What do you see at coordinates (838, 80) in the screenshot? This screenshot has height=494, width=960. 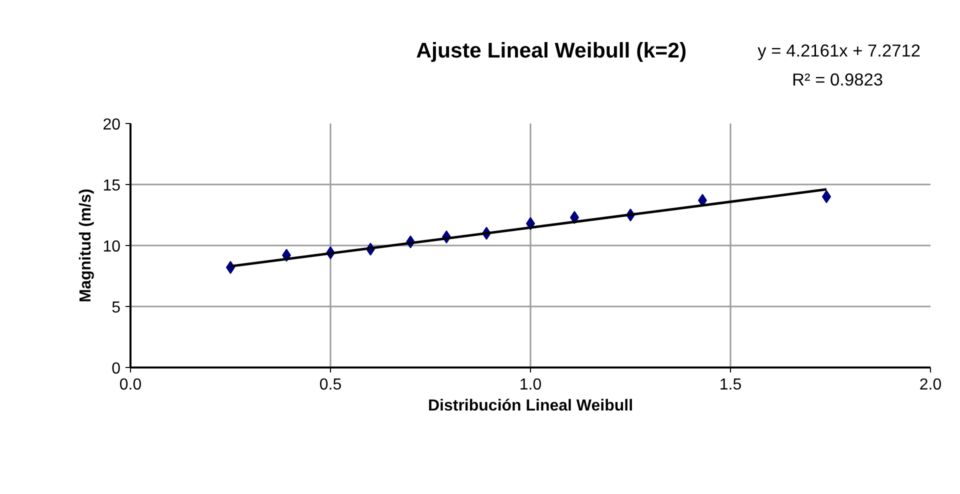 I see `text: R² = 0.9823` at bounding box center [838, 80].